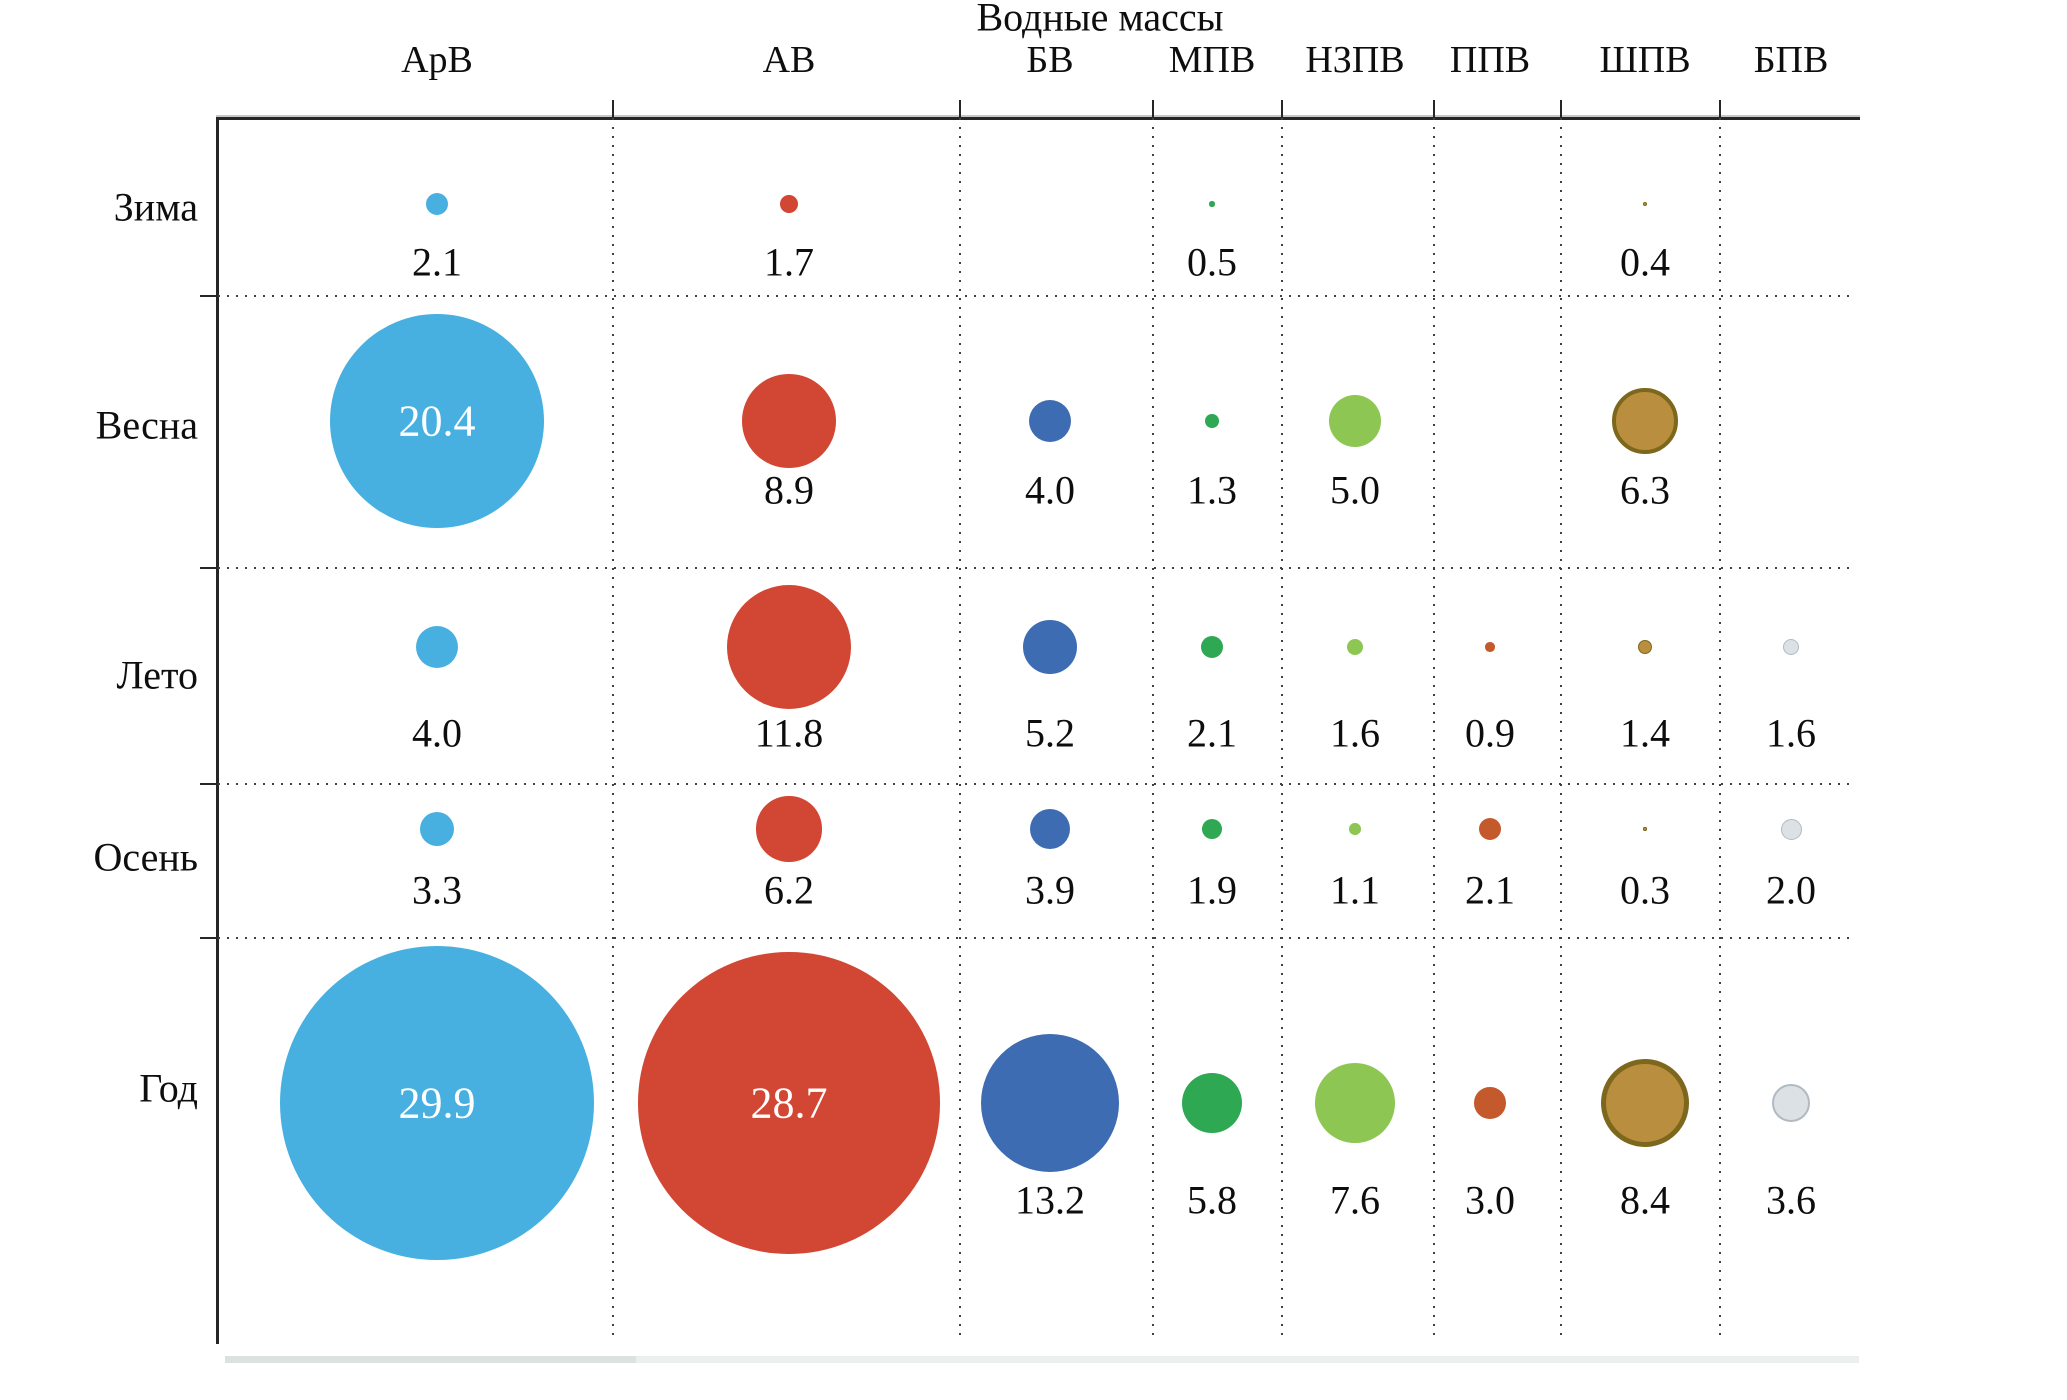 This screenshot has width=2067, height=1400. I want to click on row-label-vesna: Весна, so click(146, 425).